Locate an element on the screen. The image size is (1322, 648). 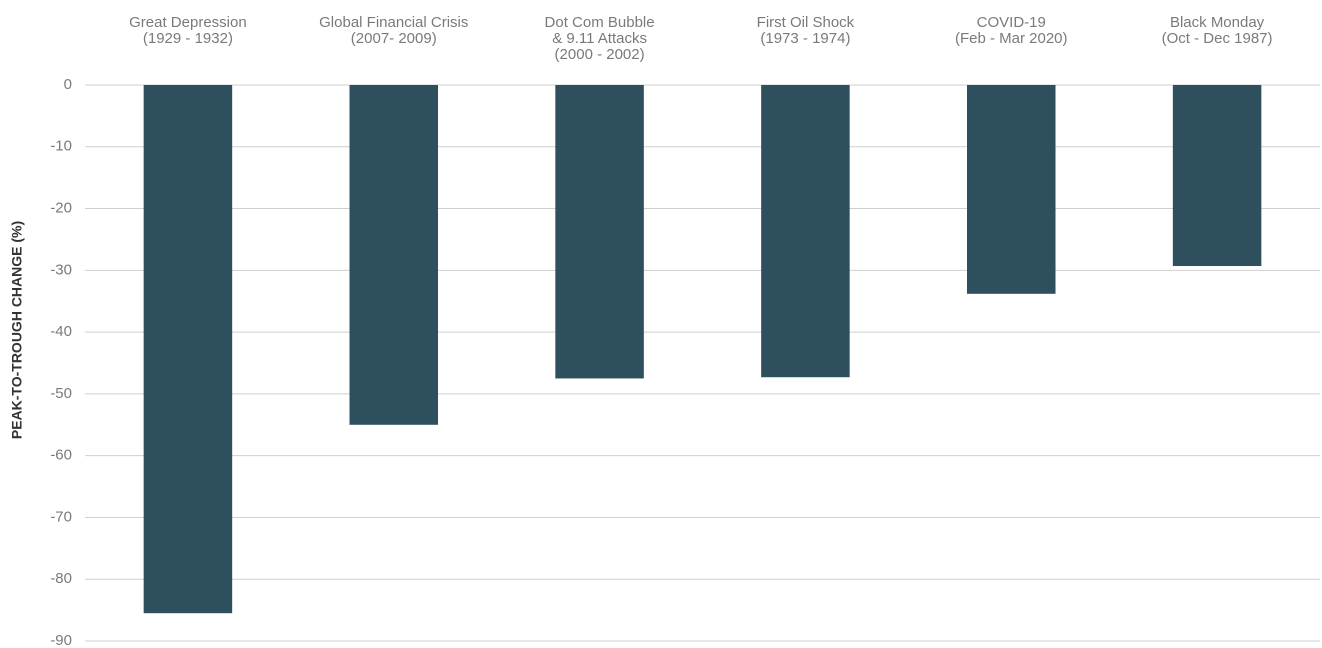
y-tick-label: -60 is located at coordinates (61, 455).